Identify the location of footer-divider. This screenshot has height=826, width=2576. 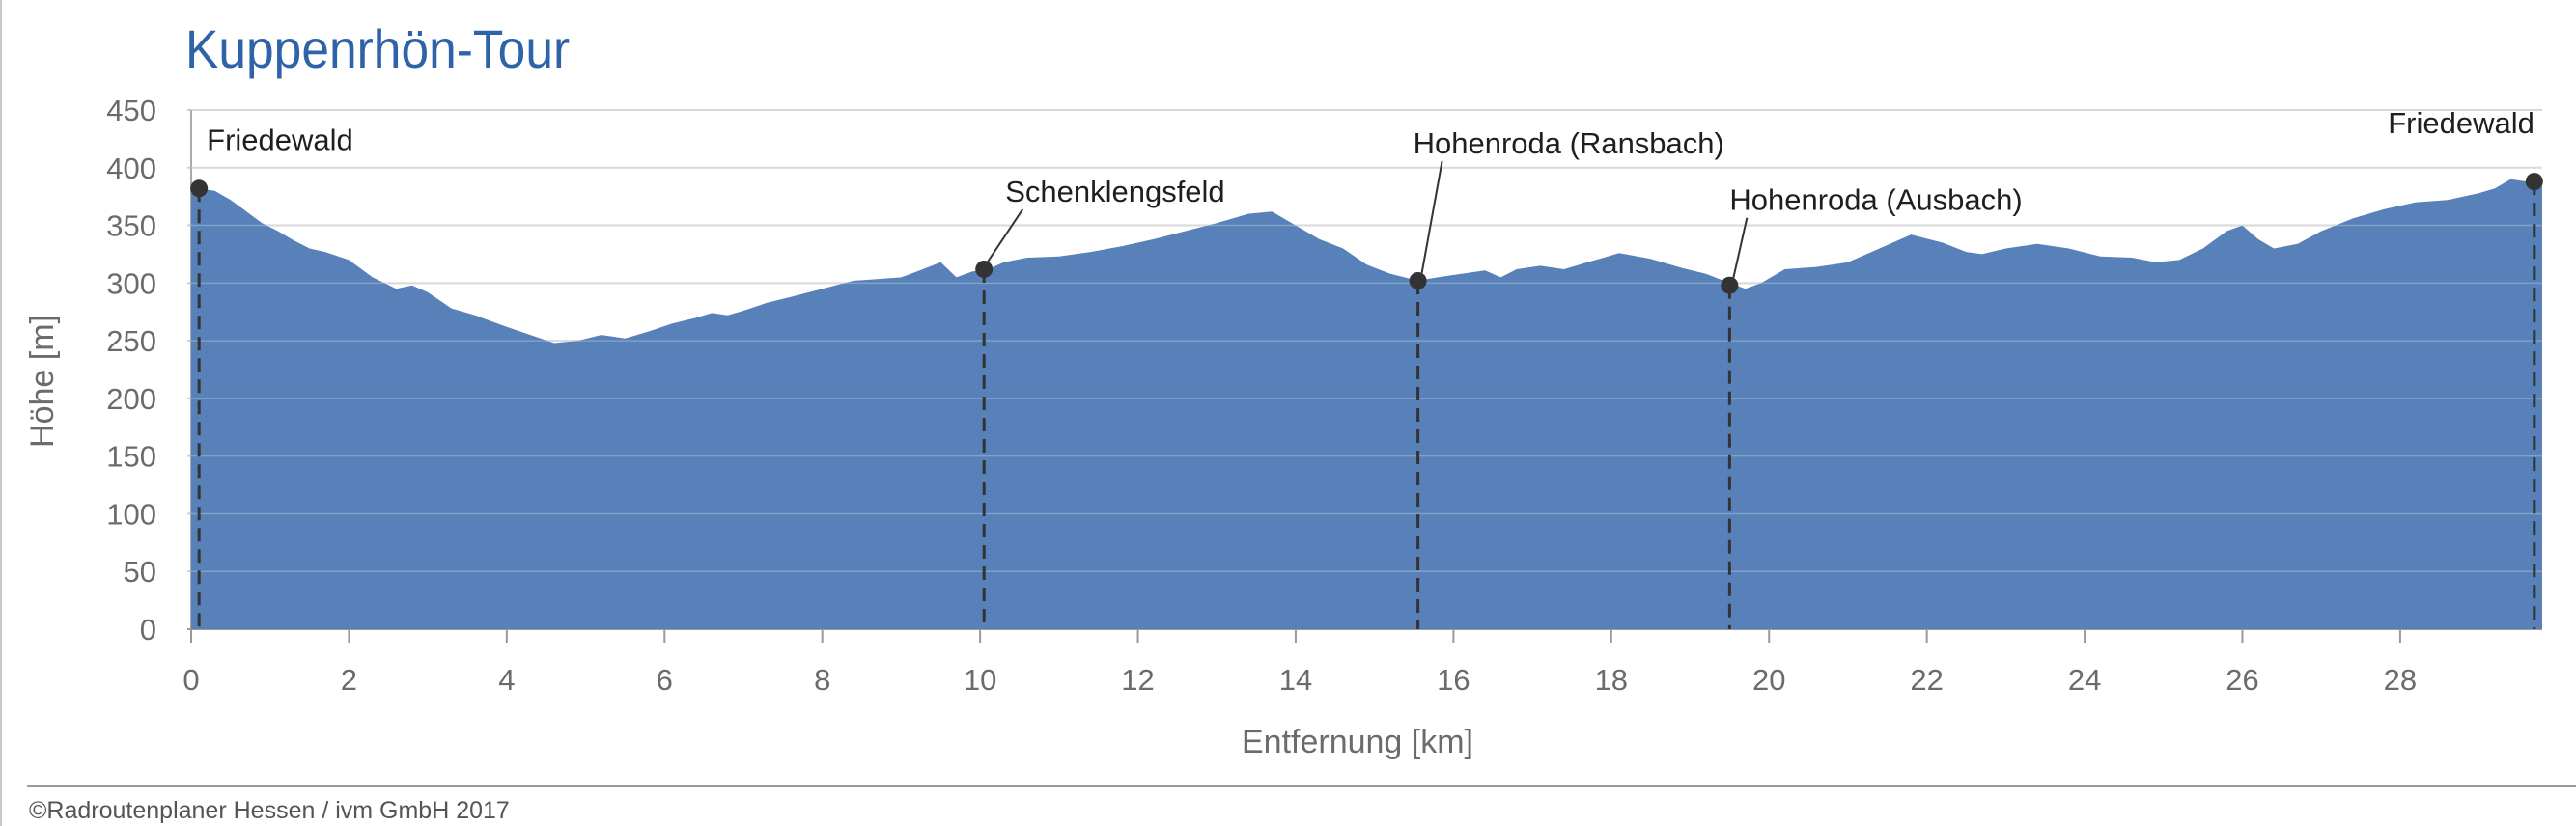
(1301, 786).